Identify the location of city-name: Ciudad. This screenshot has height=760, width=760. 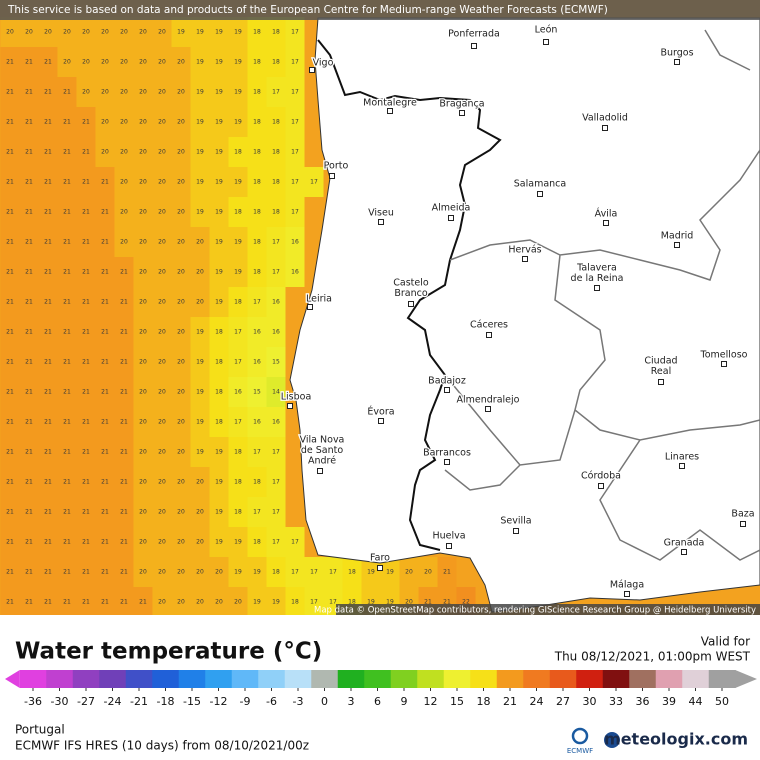
(660, 361).